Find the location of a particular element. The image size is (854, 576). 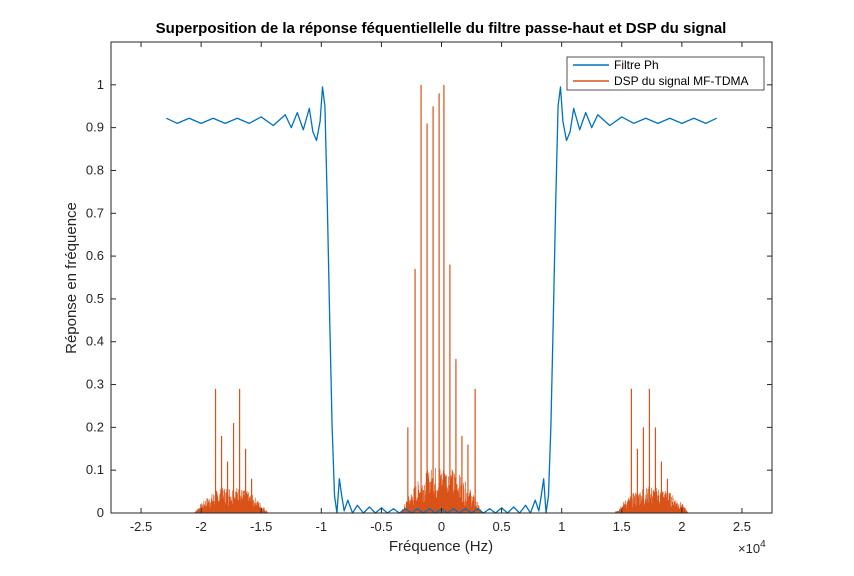

x-tick-label: 1 is located at coordinates (561, 526).